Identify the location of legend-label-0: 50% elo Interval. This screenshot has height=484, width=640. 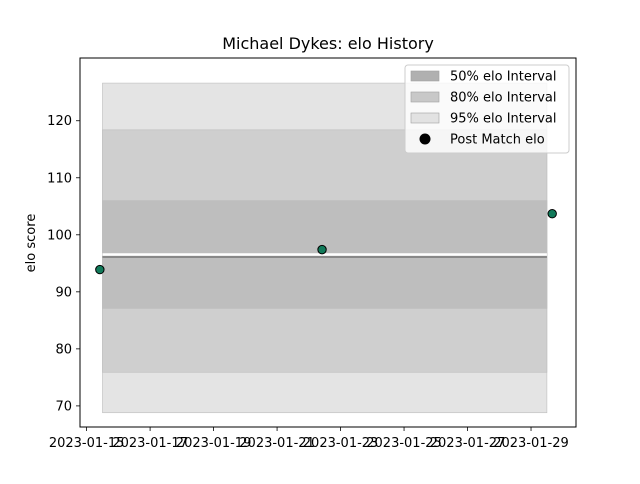
(503, 77).